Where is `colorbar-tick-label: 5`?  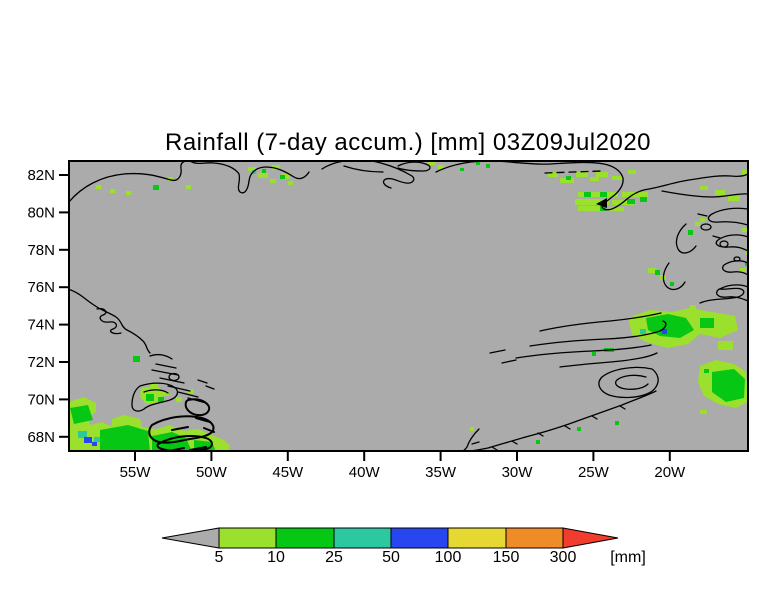 colorbar-tick-label: 5 is located at coordinates (219, 557).